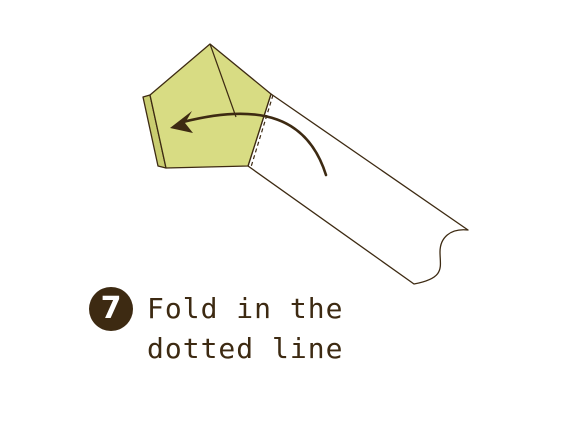  I want to click on fold-arrow-head-icon, so click(181, 122).